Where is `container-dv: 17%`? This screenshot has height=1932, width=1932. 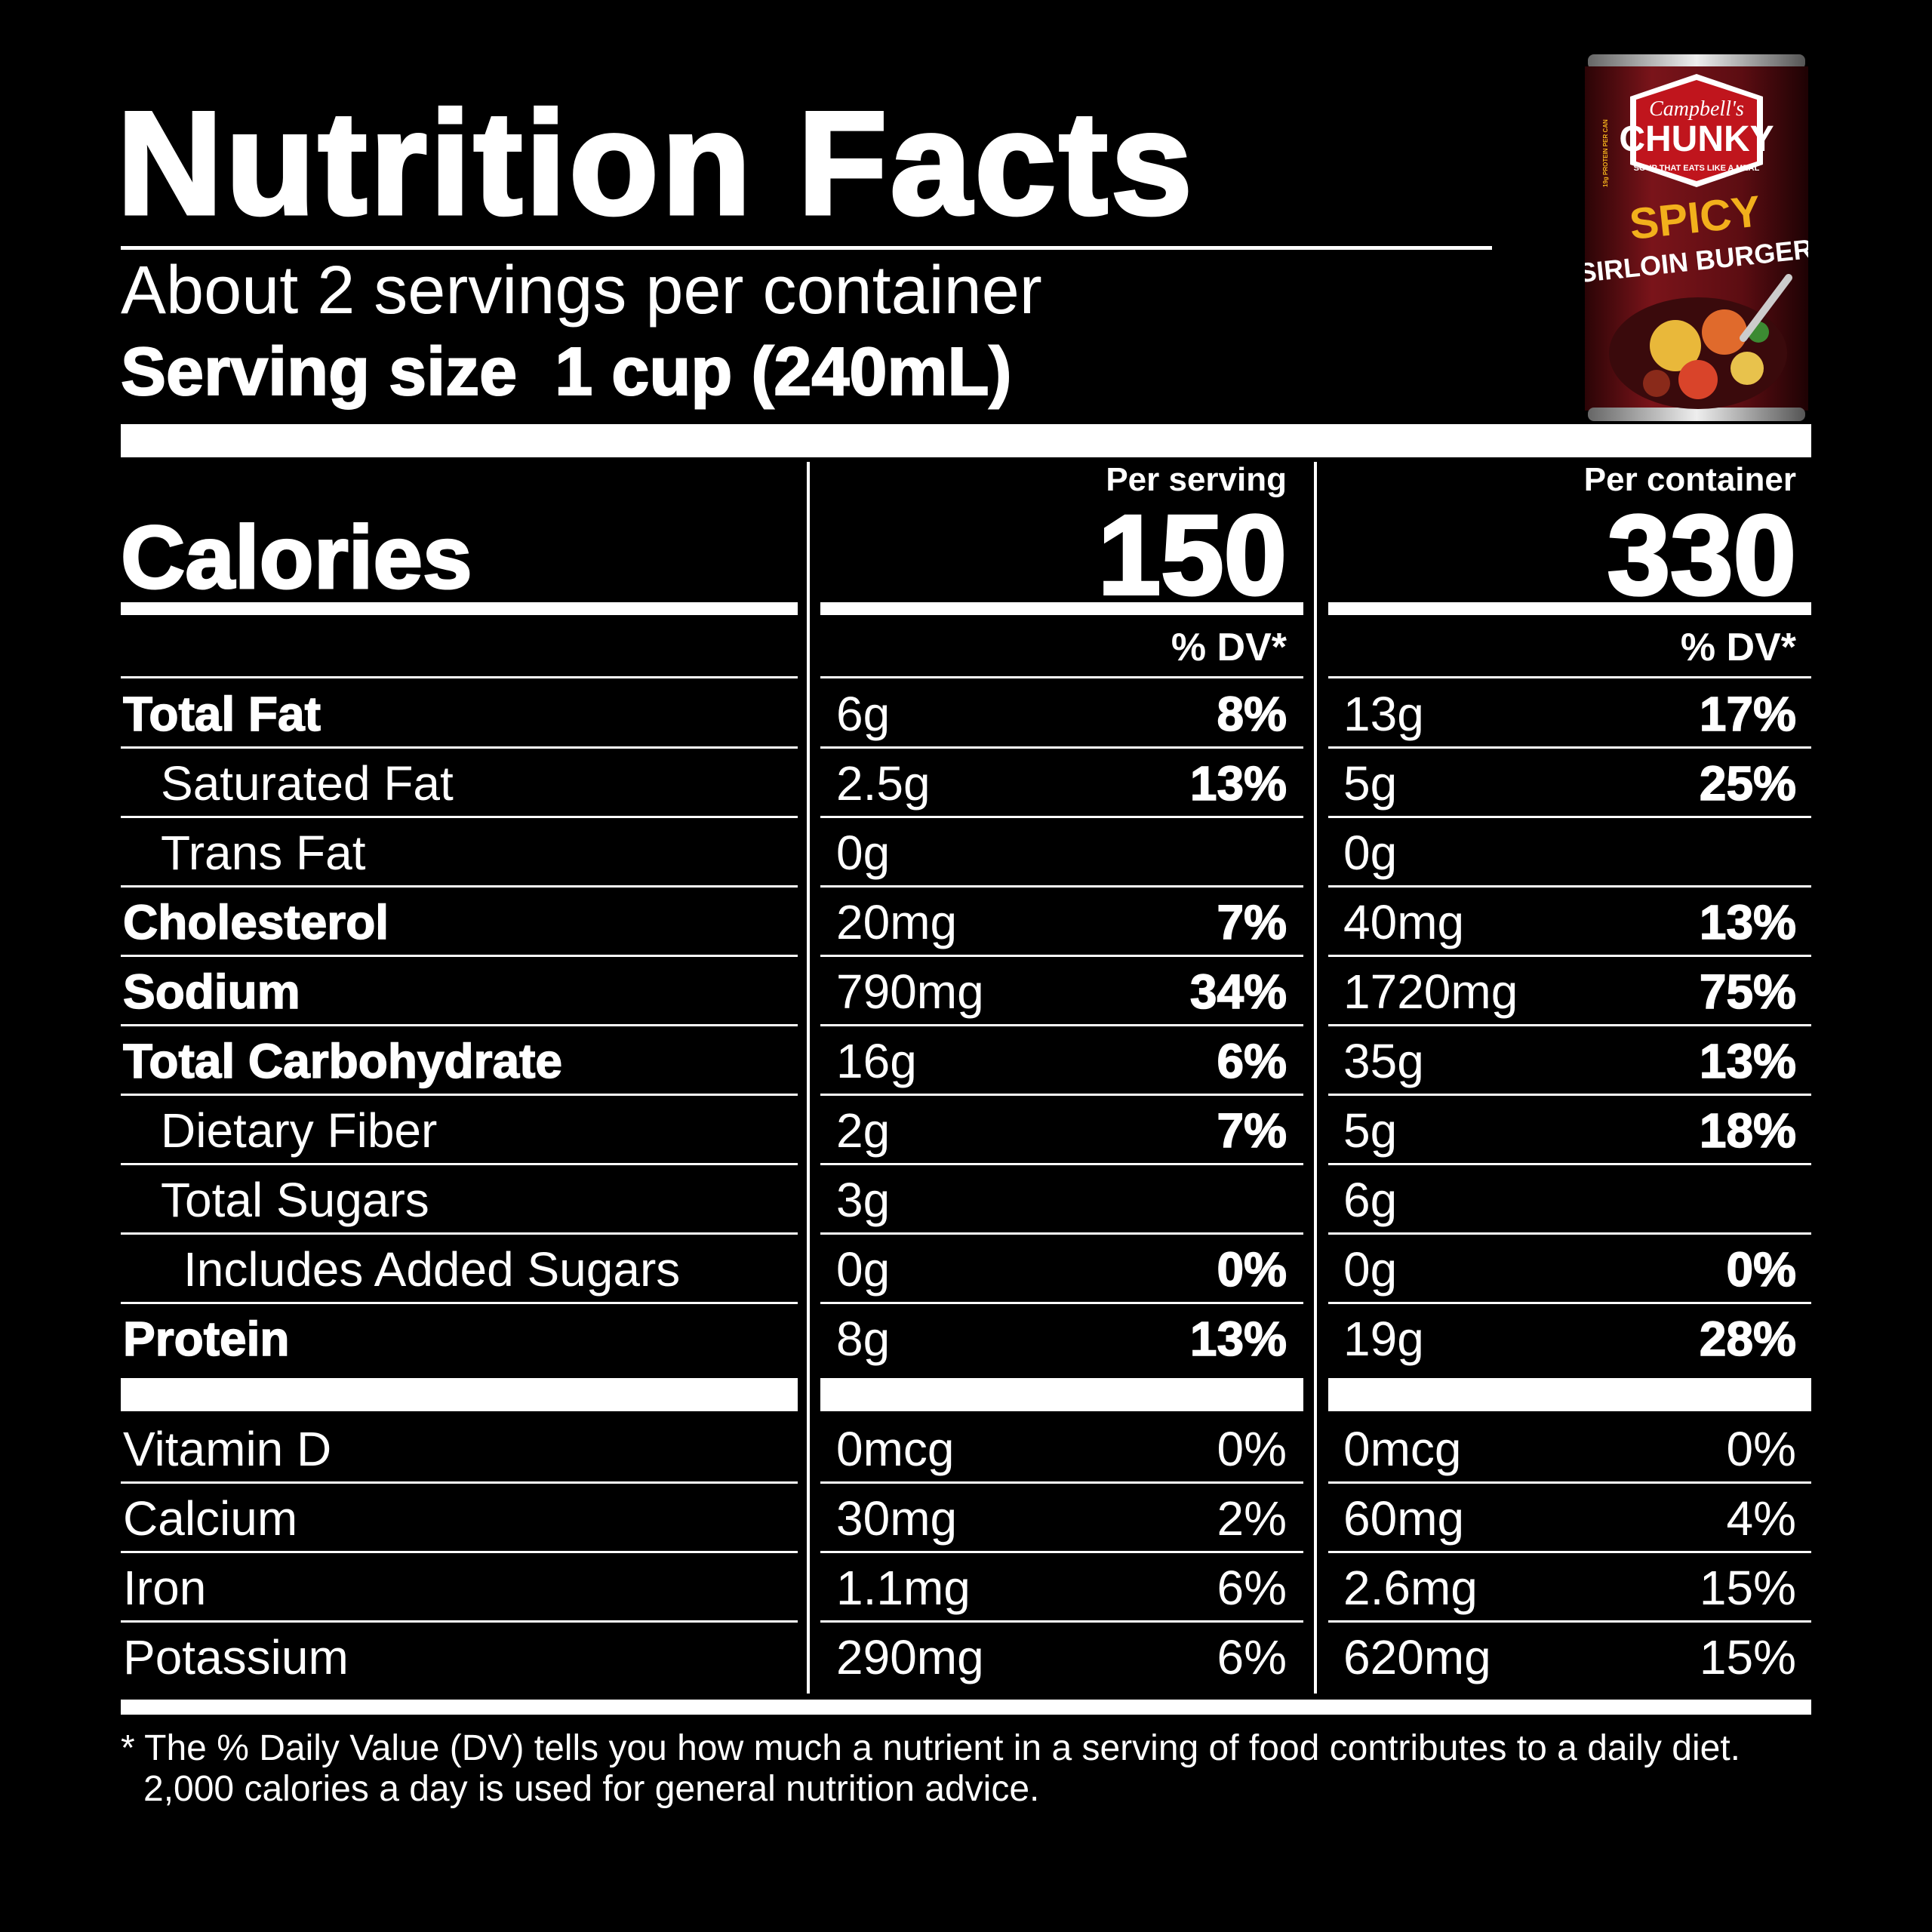
container-dv: 17% is located at coordinates (1748, 714).